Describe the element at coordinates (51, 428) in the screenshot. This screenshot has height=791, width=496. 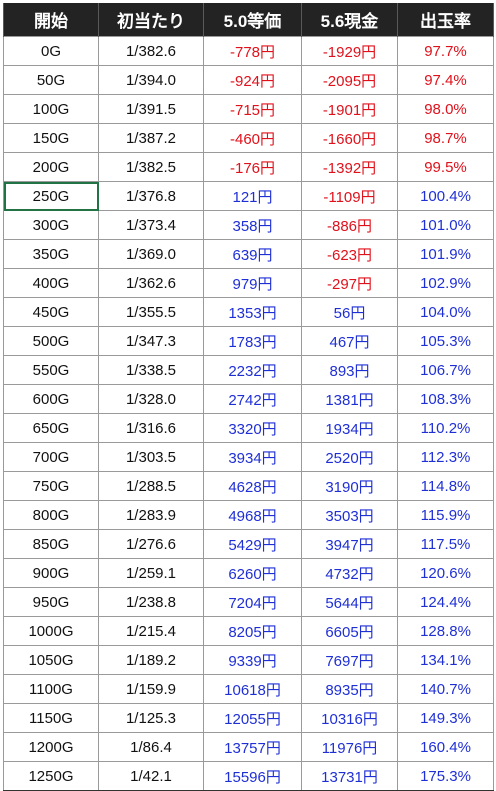
I see `cell-start: 650G` at that location.